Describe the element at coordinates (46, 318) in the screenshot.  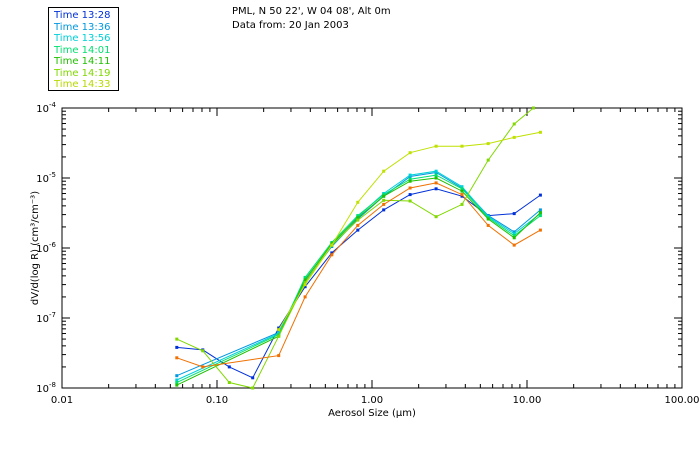
I see `y-tick-label: 10⁻⁷` at that location.